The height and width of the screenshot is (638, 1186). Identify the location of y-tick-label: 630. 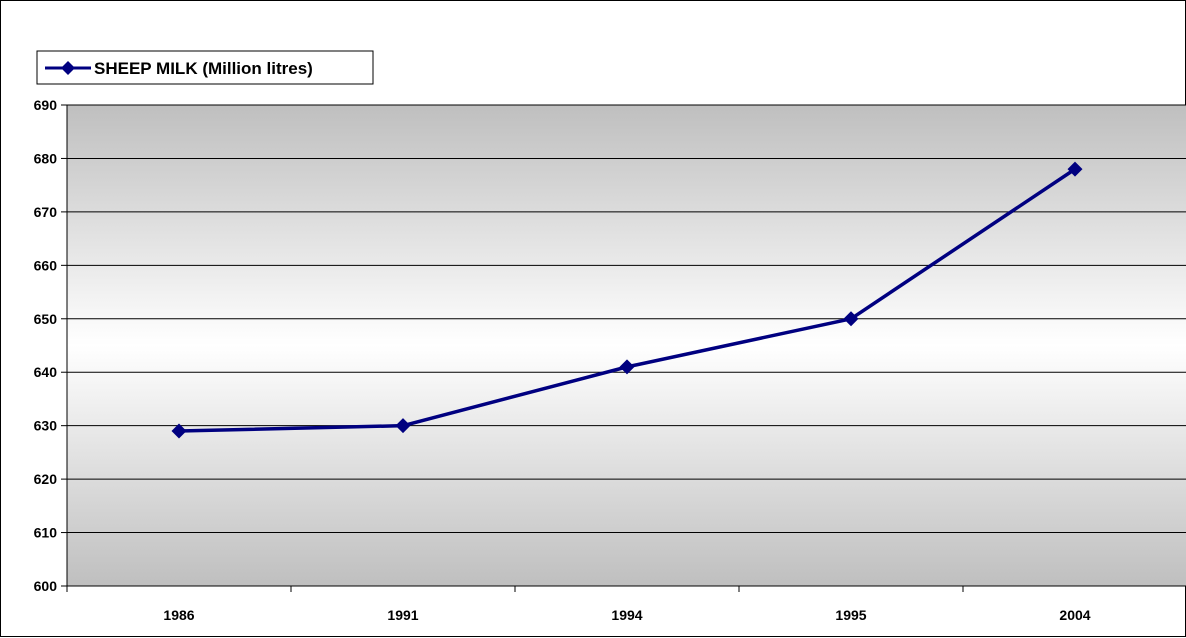
(46, 426).